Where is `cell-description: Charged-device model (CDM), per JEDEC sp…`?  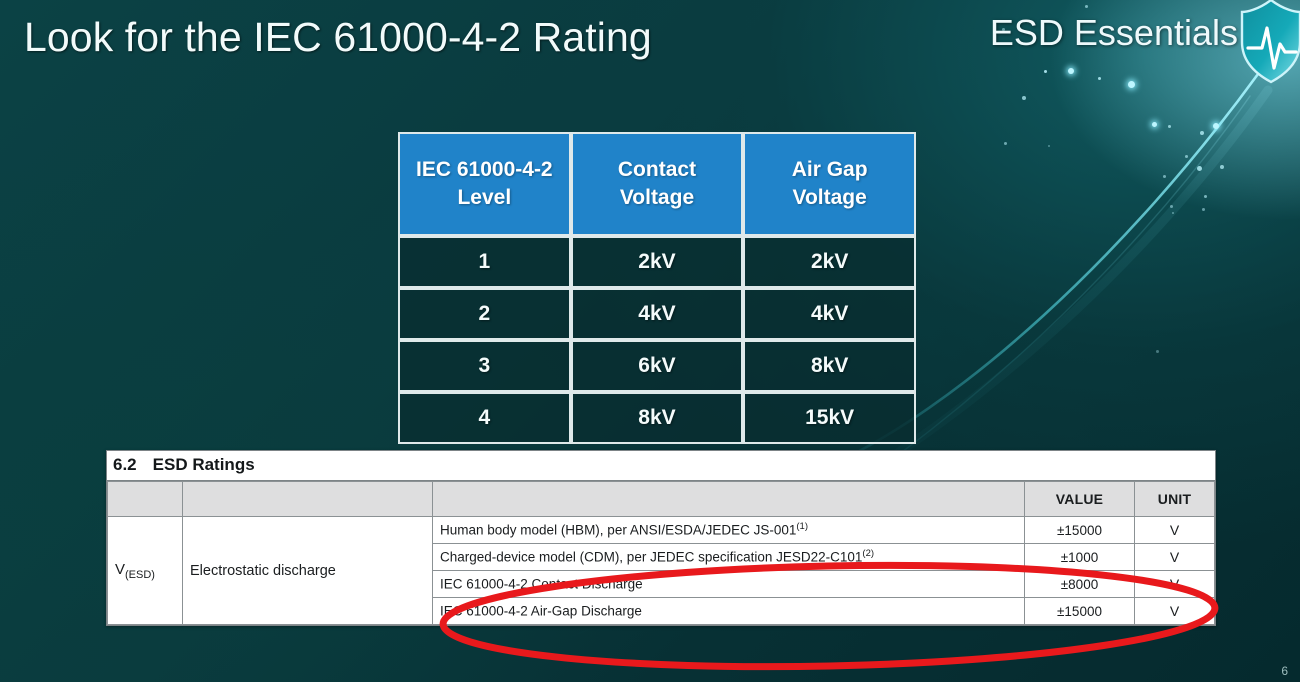 cell-description: Charged-device model (CDM), per JEDEC sp… is located at coordinates (728, 557).